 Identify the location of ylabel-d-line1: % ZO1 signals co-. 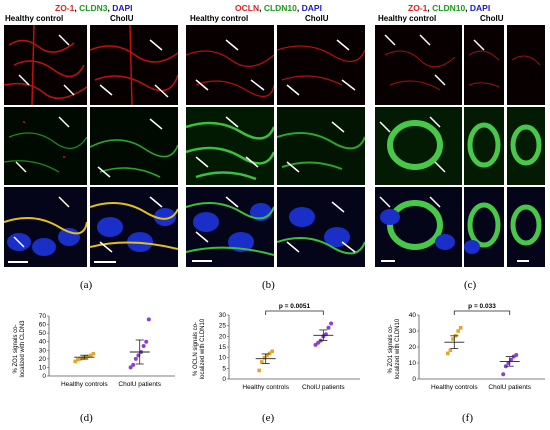
(16, 349).